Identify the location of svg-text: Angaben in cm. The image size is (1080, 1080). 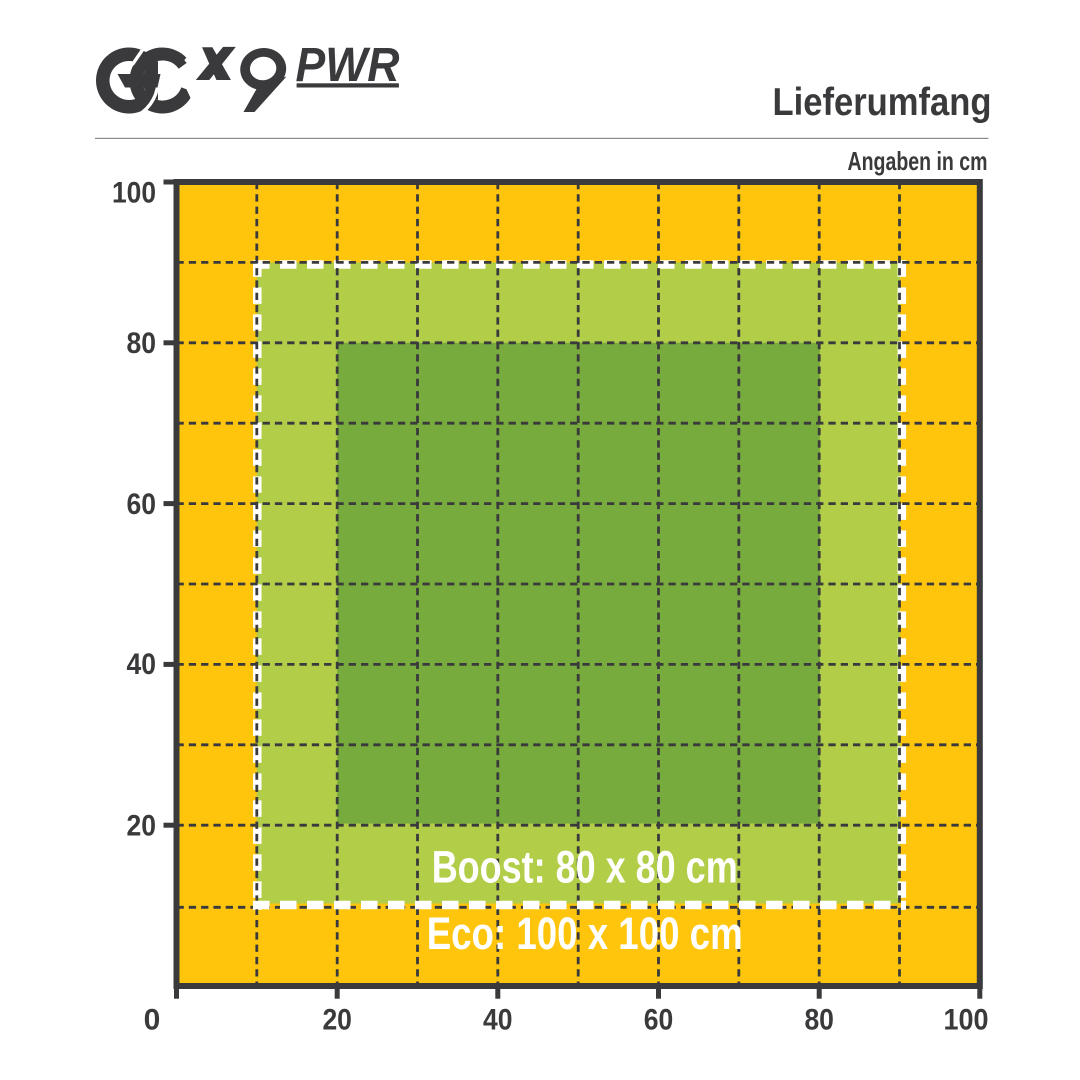
(918, 161).